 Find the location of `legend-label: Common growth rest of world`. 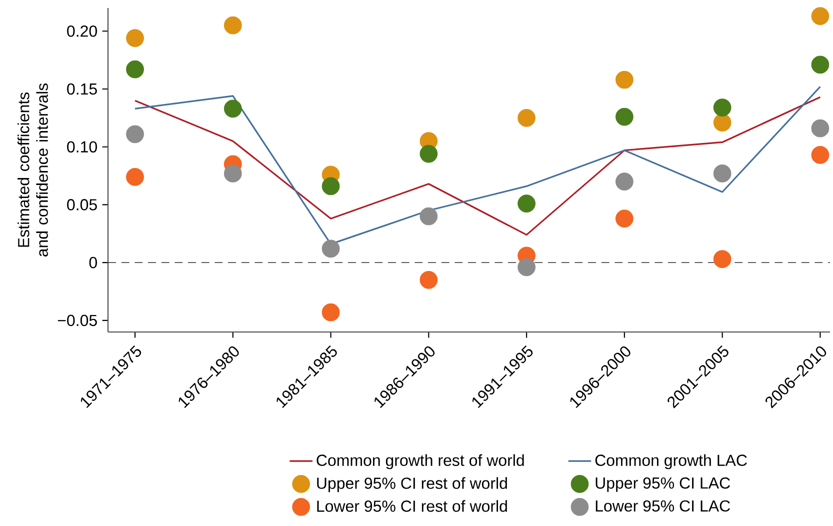

legend-label: Common growth rest of world is located at coordinates (420, 462).